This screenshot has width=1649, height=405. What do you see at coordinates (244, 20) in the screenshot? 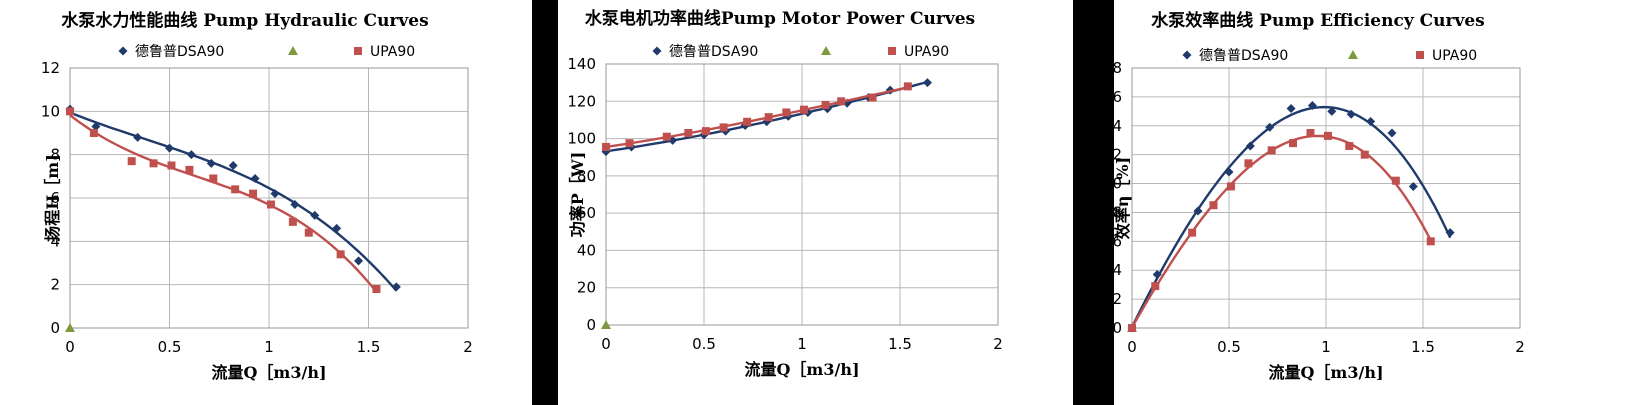
I see `chart-title: 水泵水力性能曲线 Pump Hydraulic Curves` at bounding box center [244, 20].